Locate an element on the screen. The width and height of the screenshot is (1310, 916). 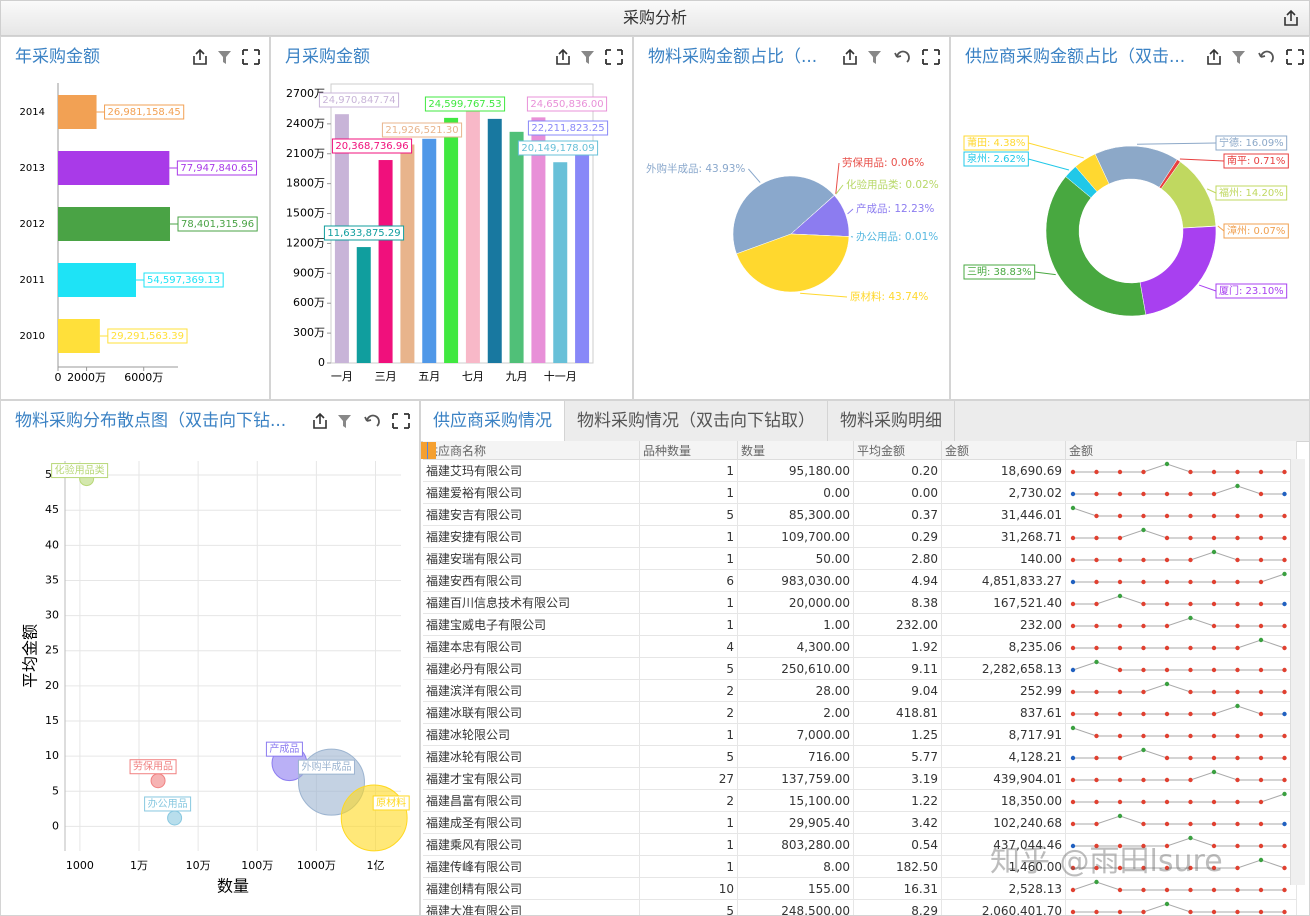
cell: 0.29 is located at coordinates (897, 537).